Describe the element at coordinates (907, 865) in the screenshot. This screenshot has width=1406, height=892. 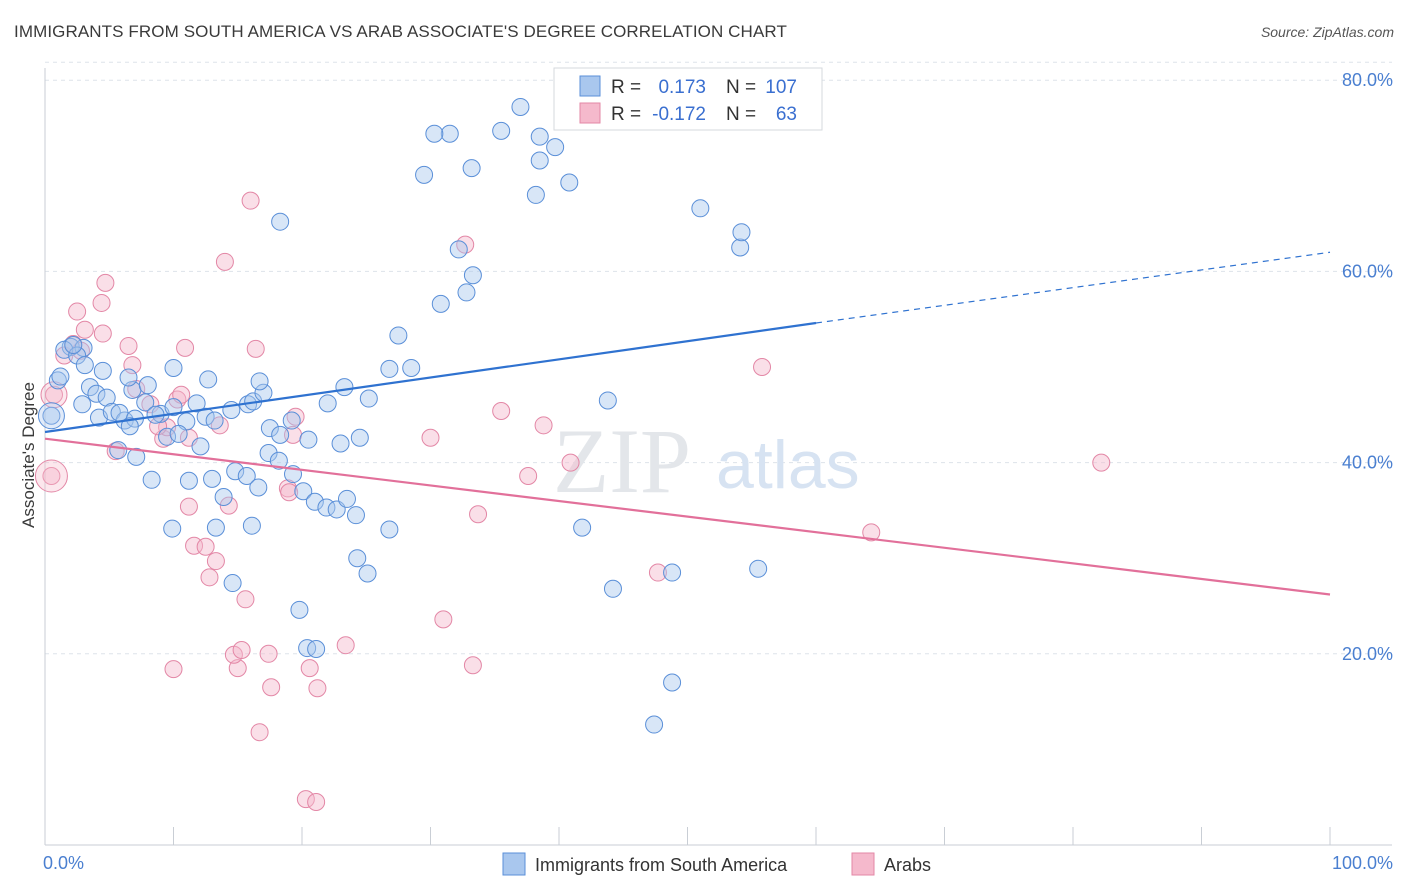
I see `series-legend-label-pink: Arabs` at that location.